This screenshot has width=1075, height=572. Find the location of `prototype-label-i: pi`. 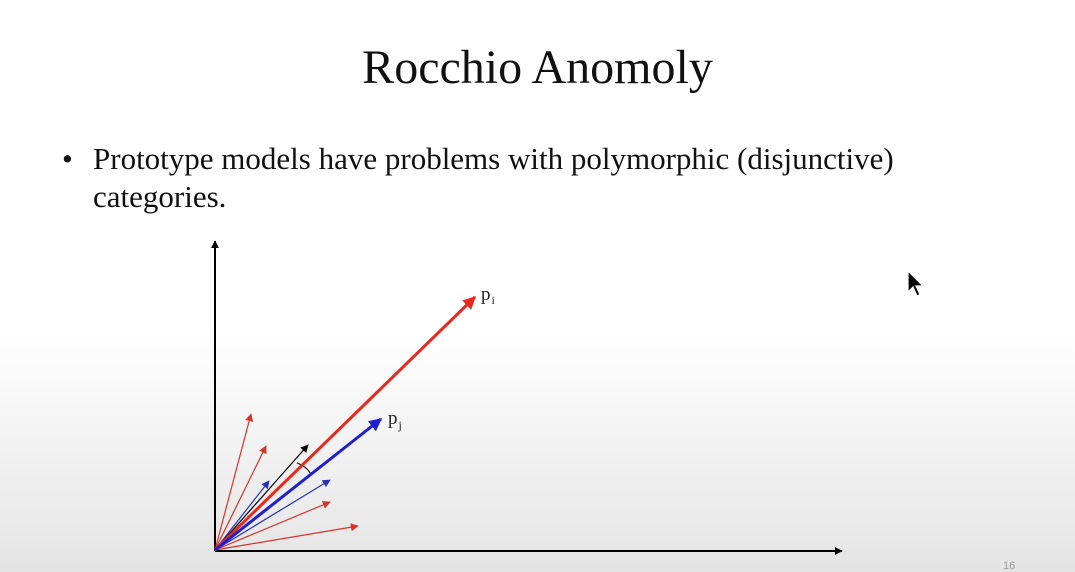

prototype-label-i: pi is located at coordinates (488, 295).